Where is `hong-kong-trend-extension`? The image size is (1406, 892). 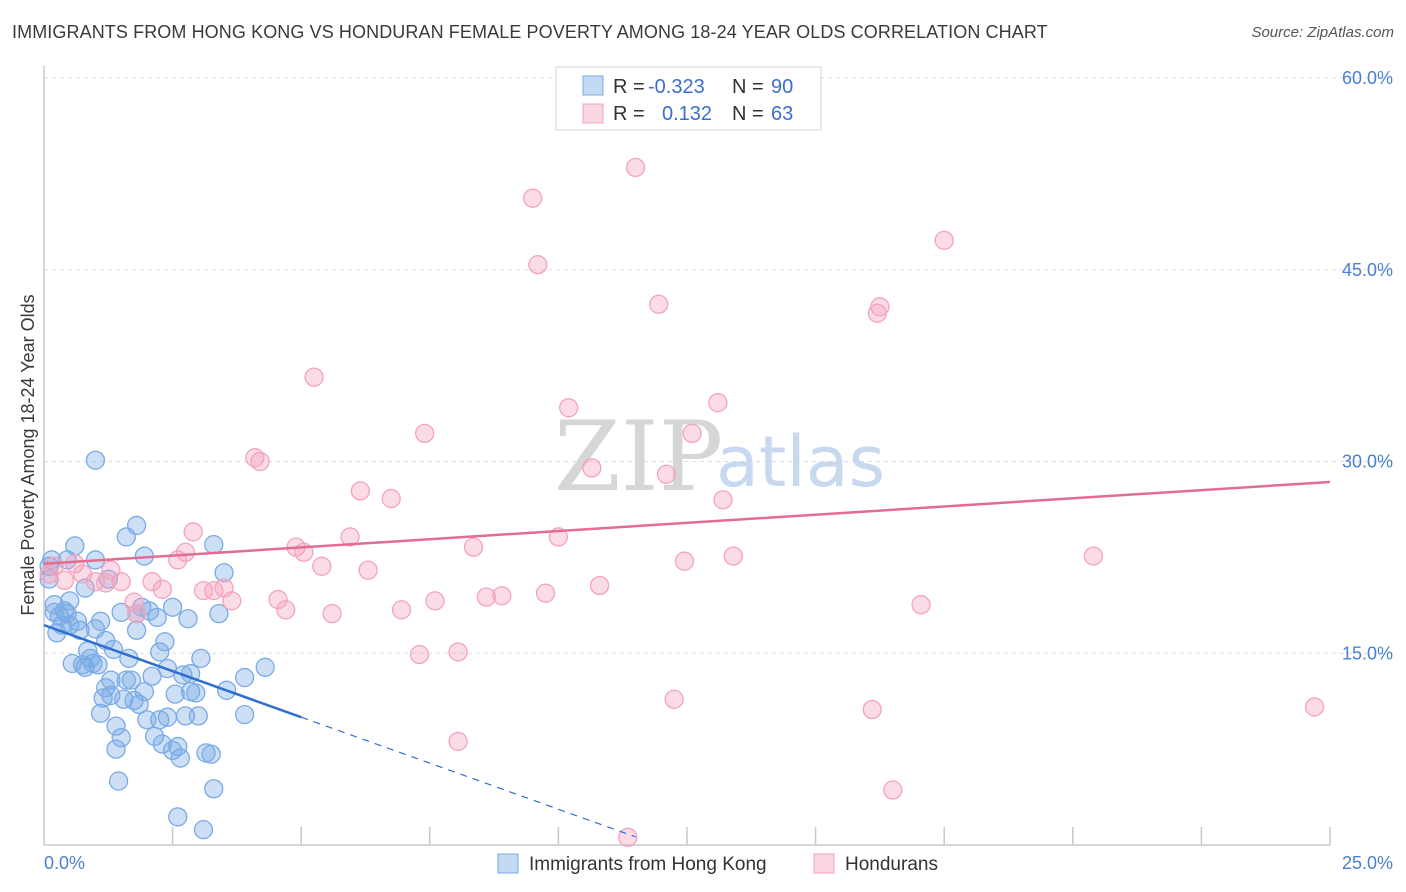
hong-kong-trend-extension is located at coordinates (468, 777).